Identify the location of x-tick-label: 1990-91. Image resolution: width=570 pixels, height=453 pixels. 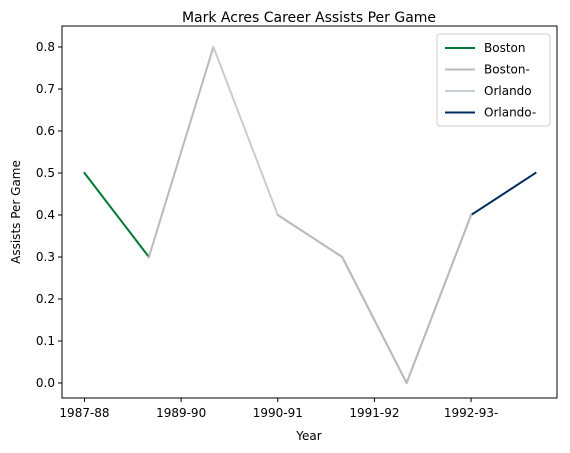
(278, 413).